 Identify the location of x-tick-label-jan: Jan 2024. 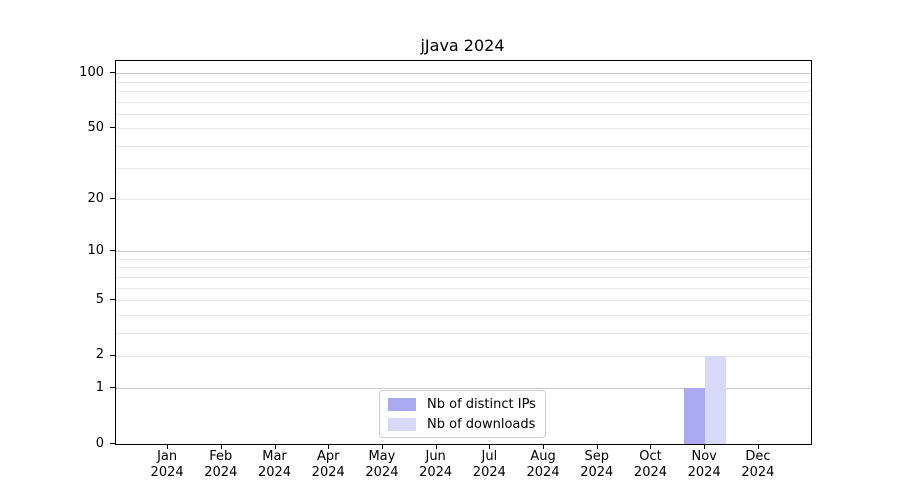
(167, 464).